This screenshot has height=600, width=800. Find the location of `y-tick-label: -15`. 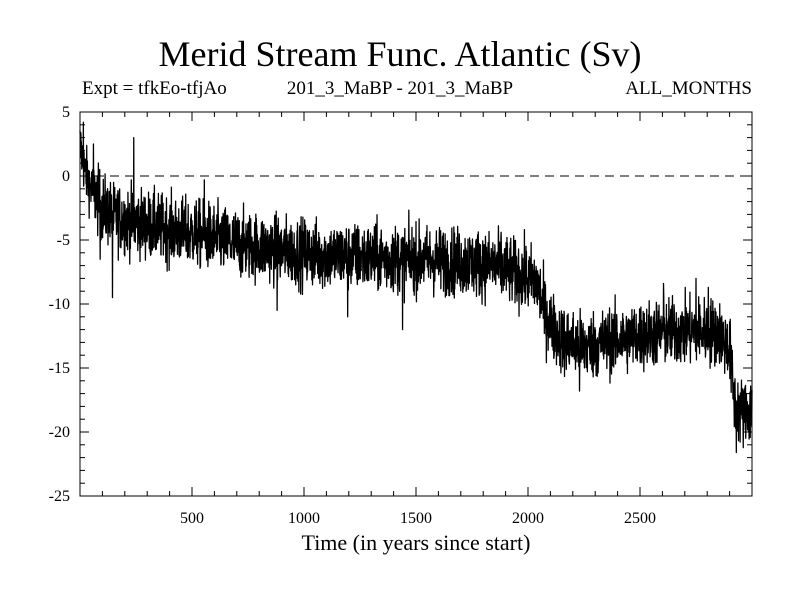

y-tick-label: -15 is located at coordinates (59, 368).